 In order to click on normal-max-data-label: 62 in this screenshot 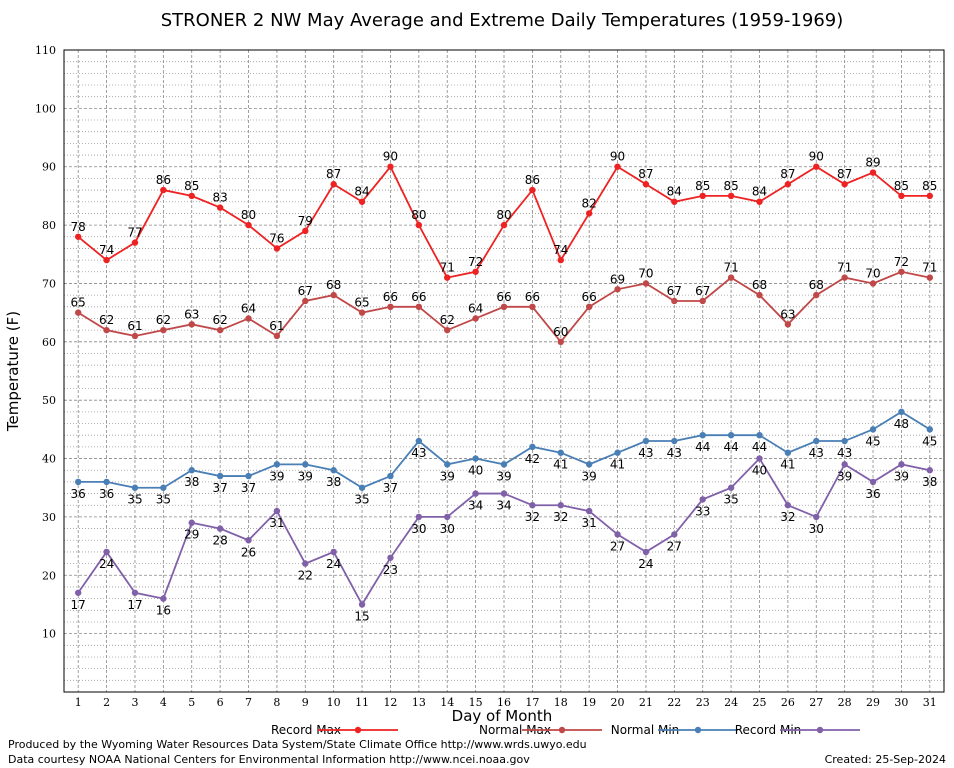, I will do `click(447, 320)`.